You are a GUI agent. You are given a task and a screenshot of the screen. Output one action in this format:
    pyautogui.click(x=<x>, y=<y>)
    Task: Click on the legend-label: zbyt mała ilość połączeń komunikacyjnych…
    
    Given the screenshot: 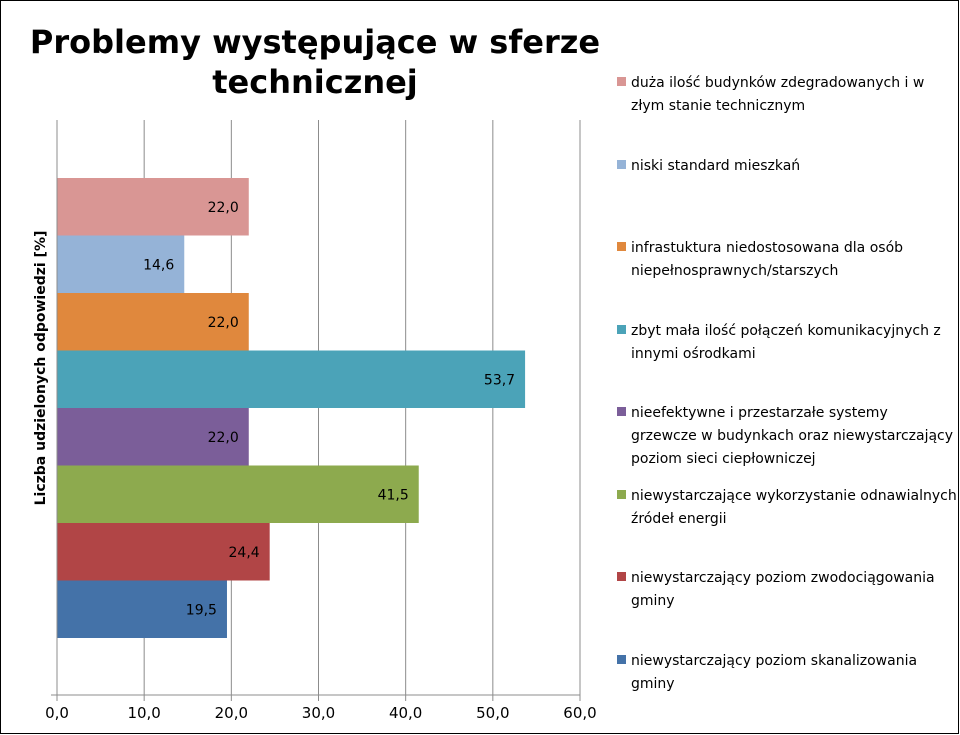 What is the action you would take?
    pyautogui.click(x=786, y=342)
    